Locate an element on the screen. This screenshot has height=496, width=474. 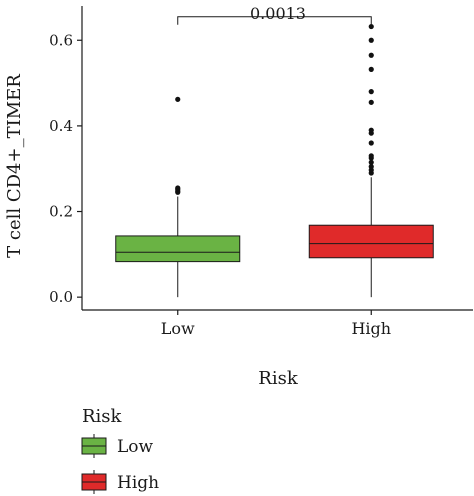
y-tick-label: 0.6 is located at coordinates (61, 40).